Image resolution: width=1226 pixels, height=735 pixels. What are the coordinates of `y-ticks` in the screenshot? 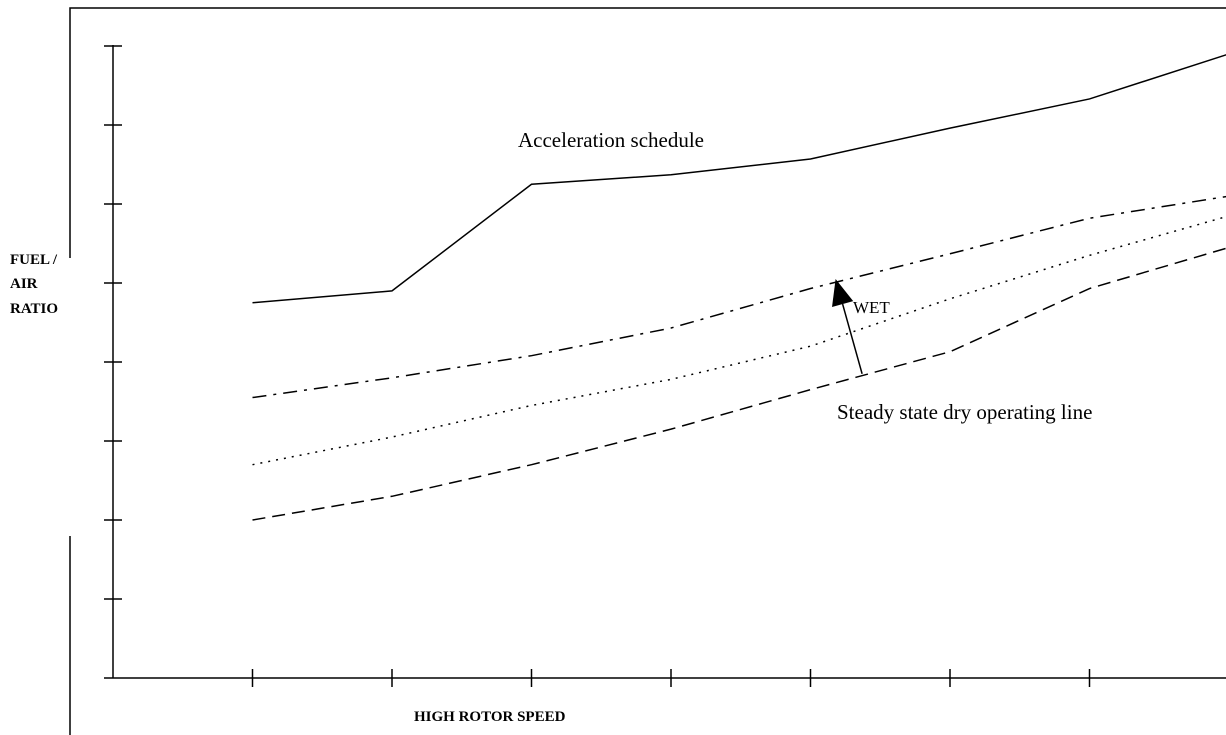 It's located at (113, 322).